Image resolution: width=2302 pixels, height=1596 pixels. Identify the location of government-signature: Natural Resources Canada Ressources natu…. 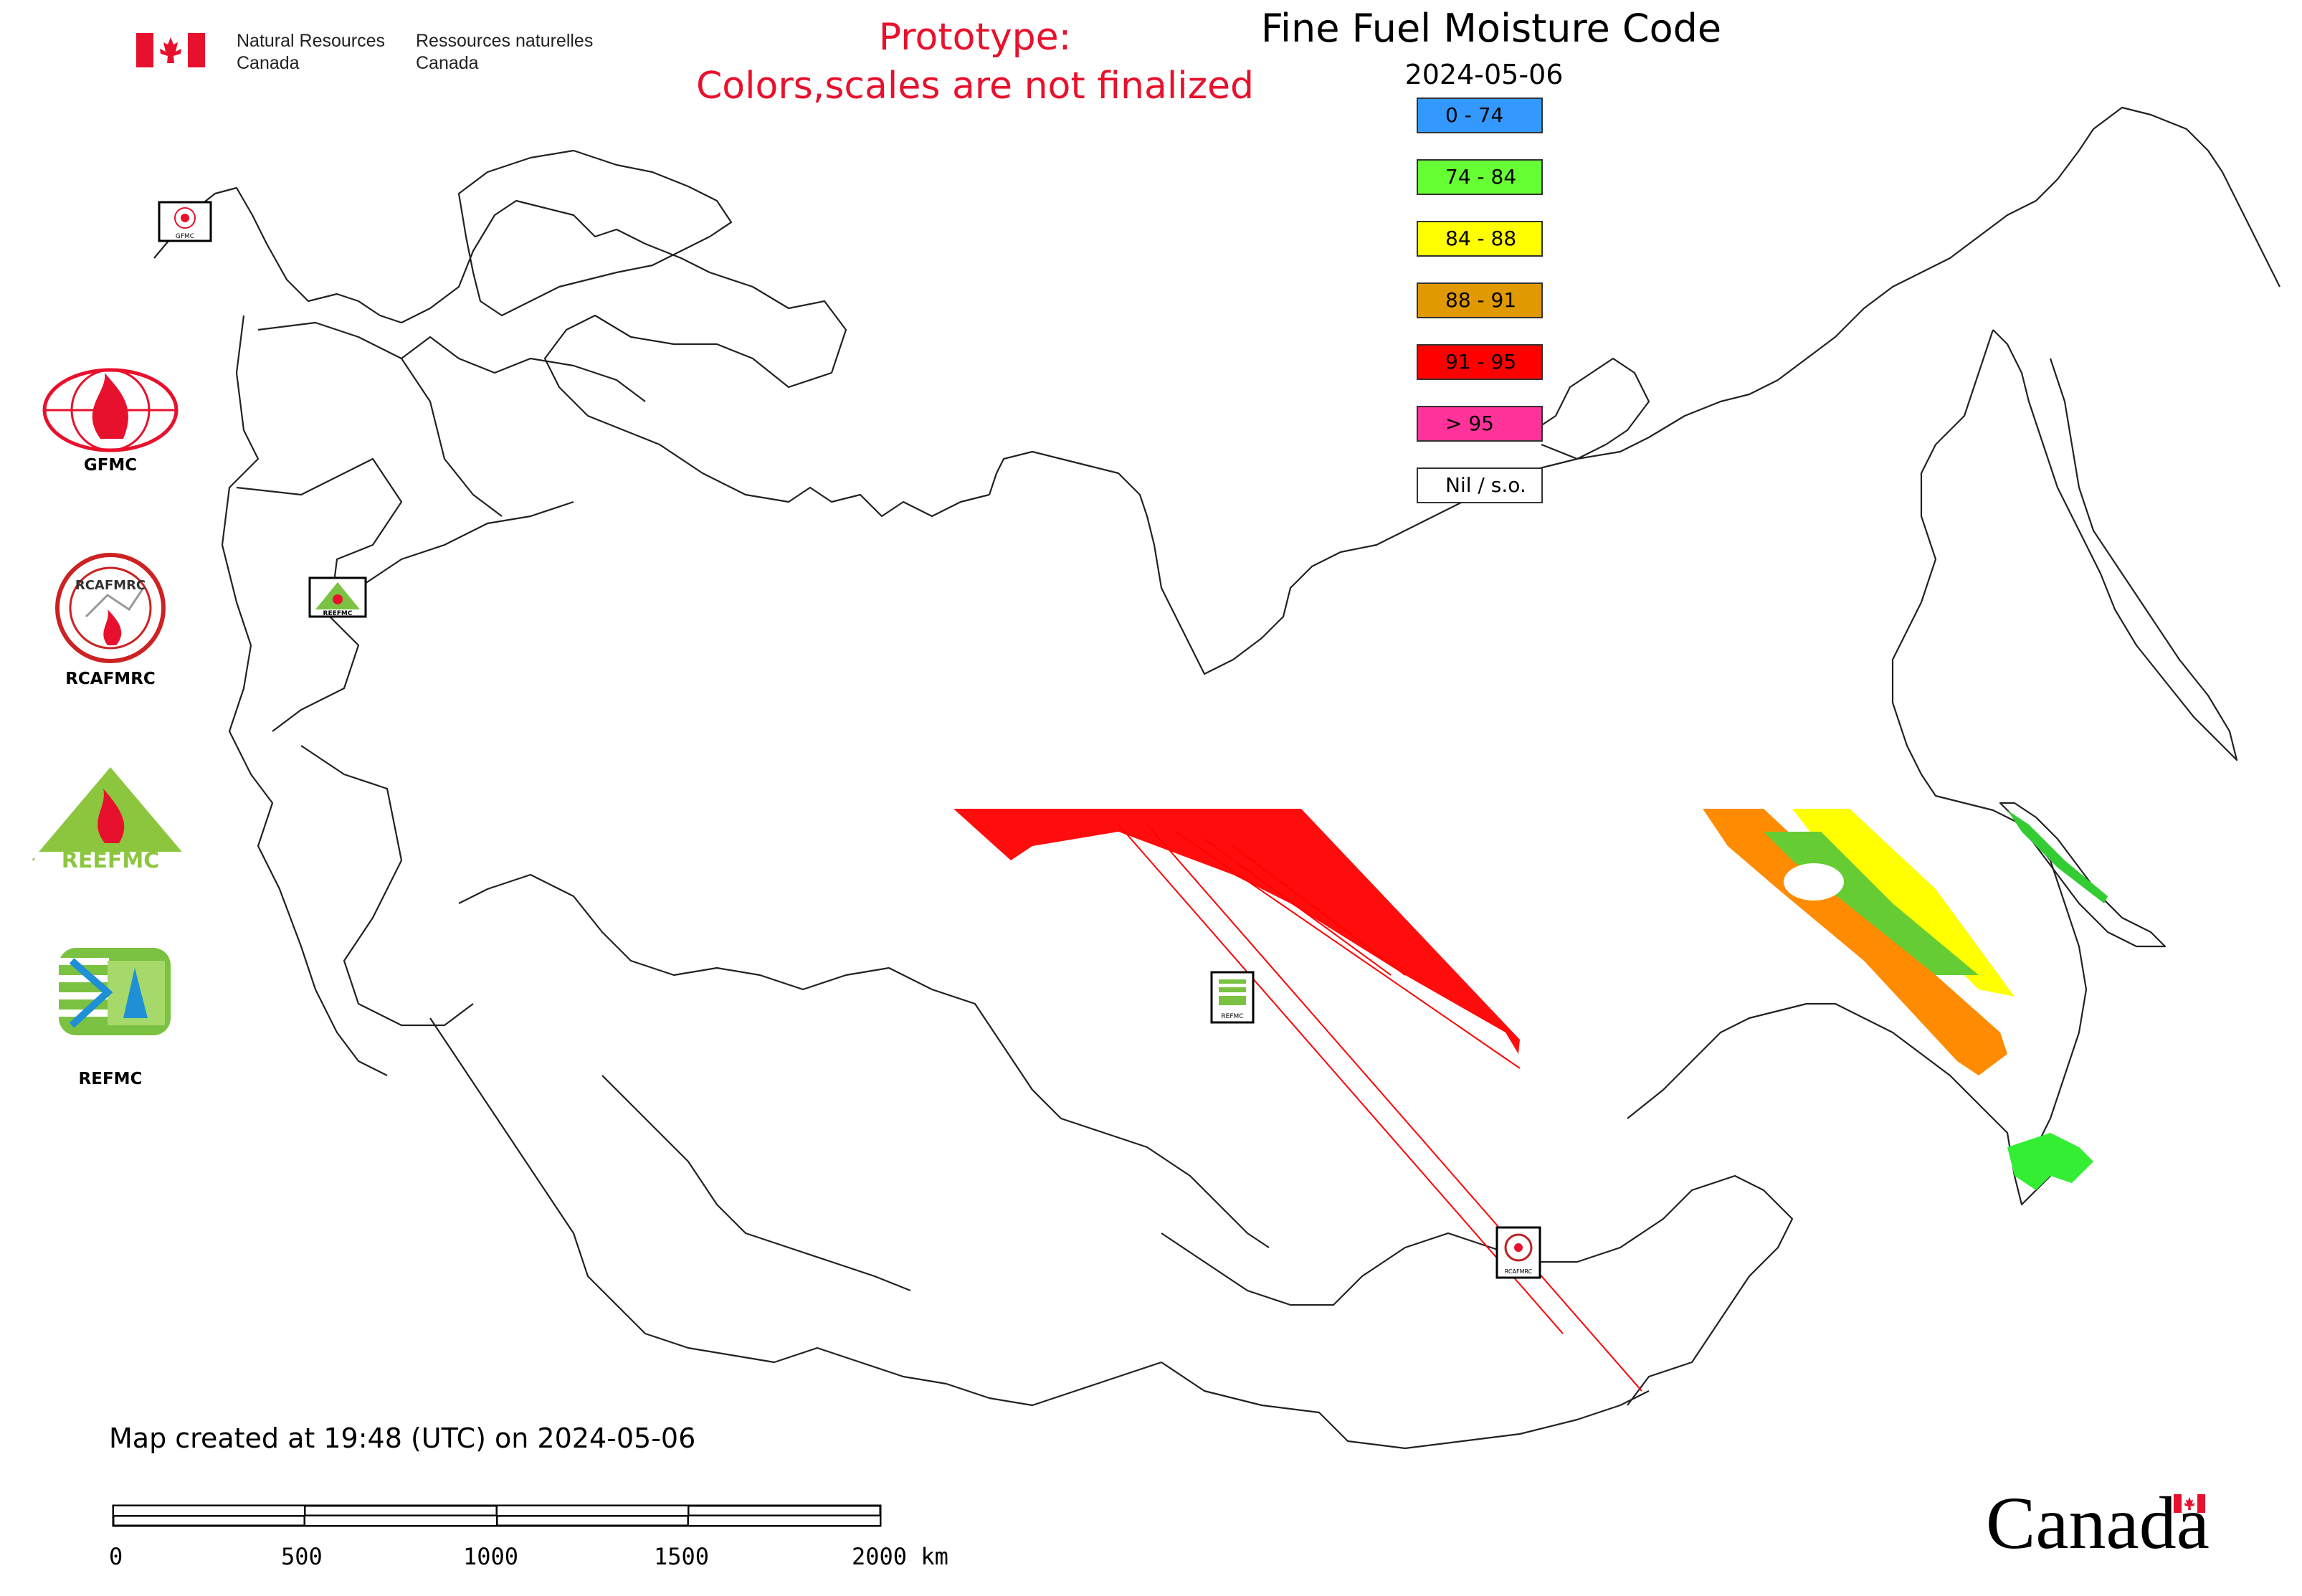
(365, 51).